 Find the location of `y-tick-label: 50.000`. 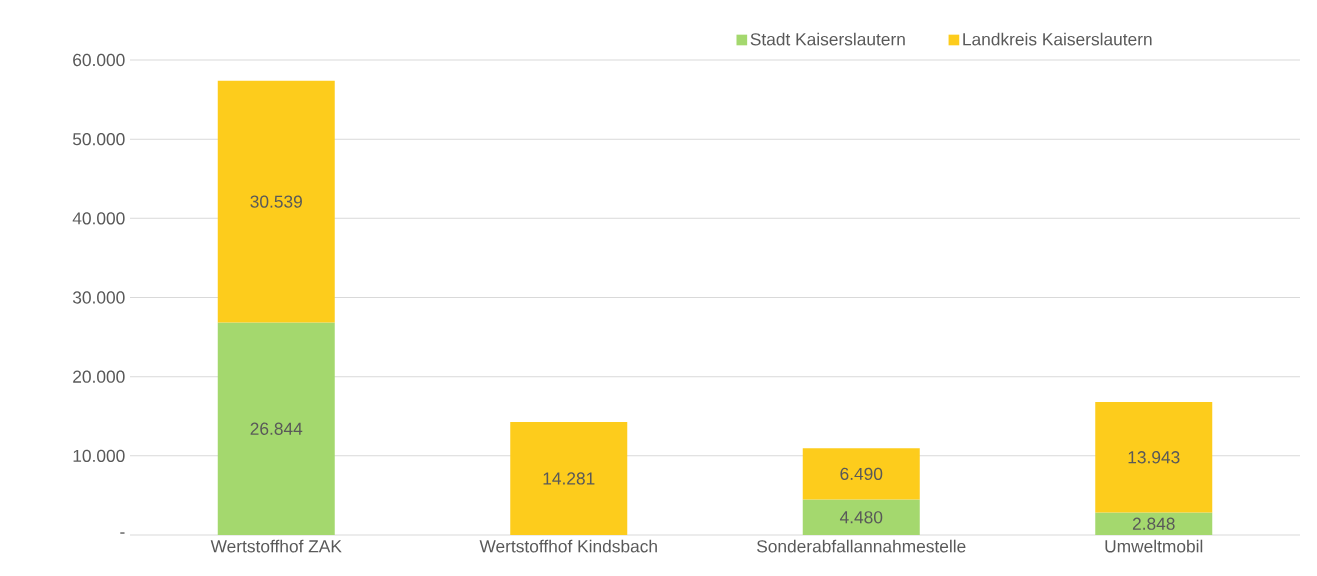

y-tick-label: 50.000 is located at coordinates (98, 139).